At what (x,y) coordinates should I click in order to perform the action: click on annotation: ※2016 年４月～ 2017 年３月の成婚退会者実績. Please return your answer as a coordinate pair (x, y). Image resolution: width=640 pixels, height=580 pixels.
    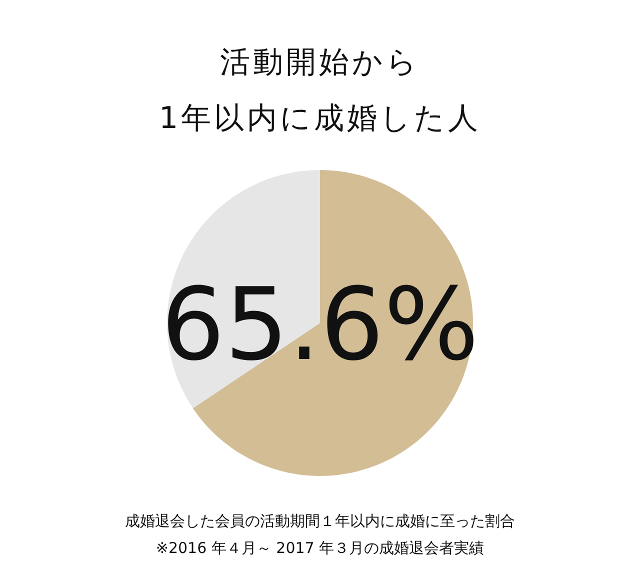
    Looking at the image, I should click on (320, 548).